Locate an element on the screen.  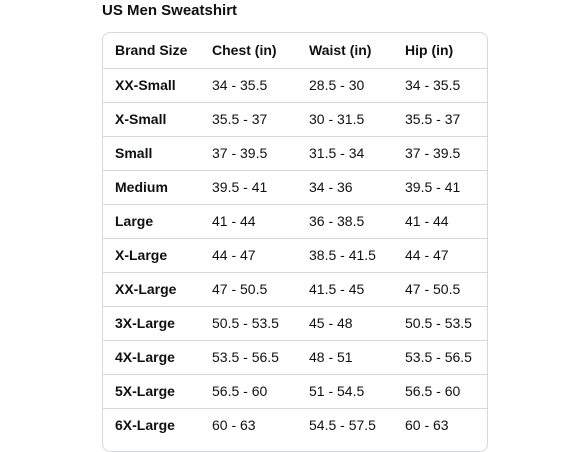
cell-waist: 41.5 - 45 is located at coordinates (345, 289).